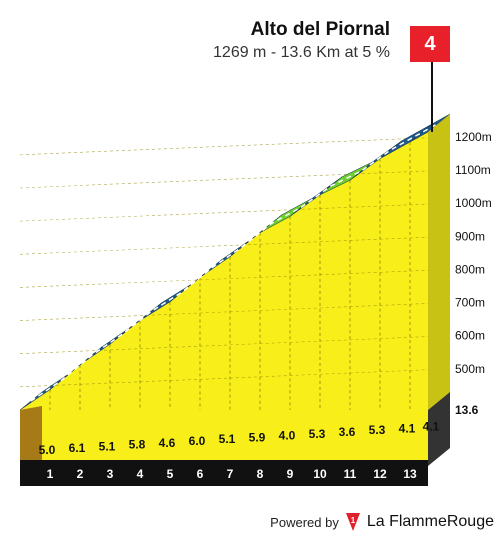  Describe the element at coordinates (470, 303) in the screenshot. I see `y-tick-label: 700m` at that location.